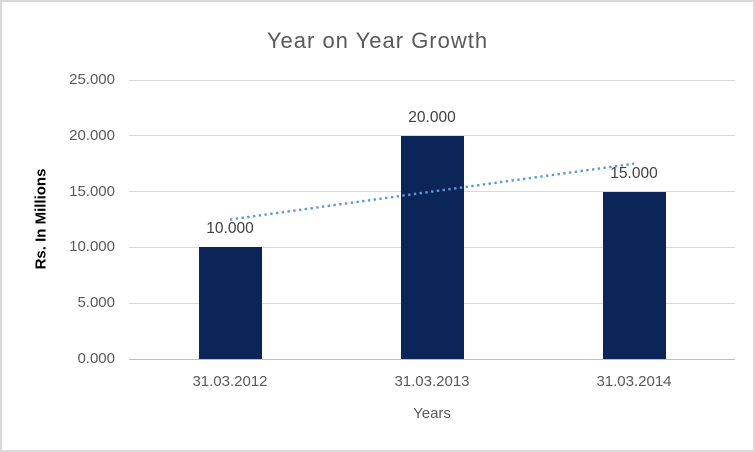 The height and width of the screenshot is (452, 755). Describe the element at coordinates (92, 135) in the screenshot. I see `y-tick-label: 20.000` at that location.